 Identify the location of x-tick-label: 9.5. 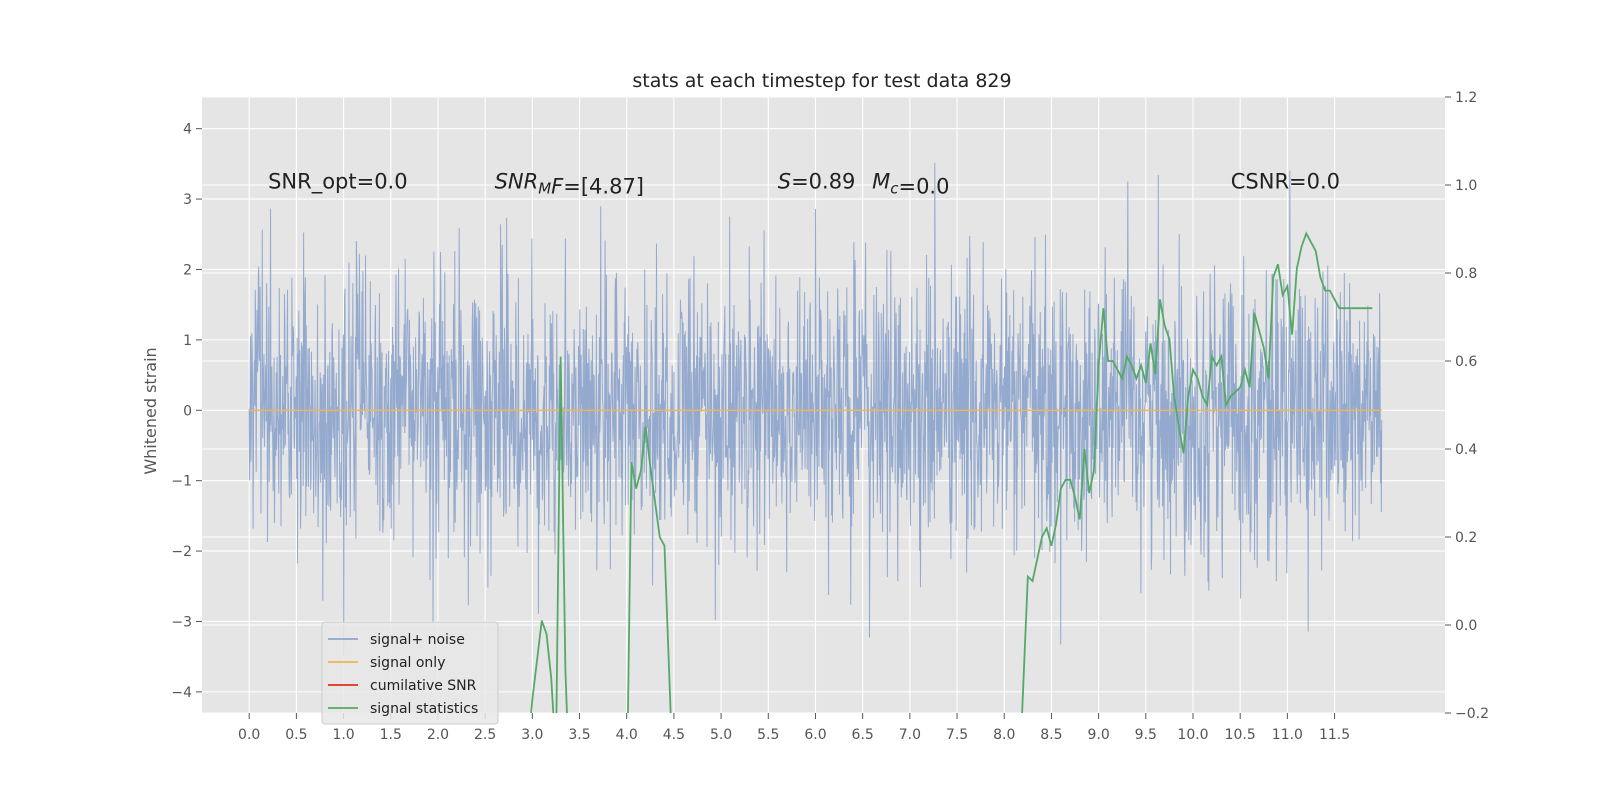
(1146, 735).